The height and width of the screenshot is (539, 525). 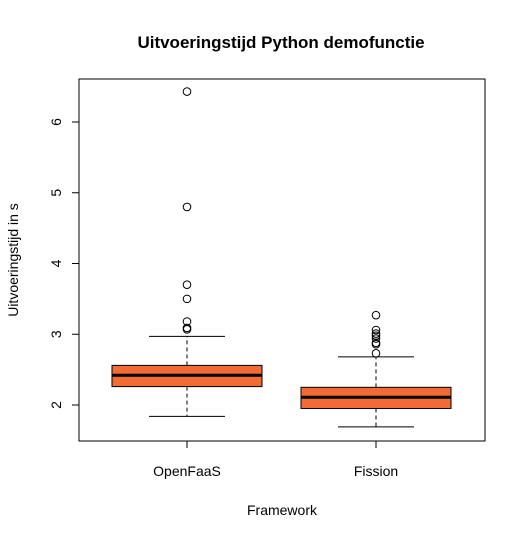 I want to click on y-axis: 2 3 4 5 6, so click(x=63, y=263).